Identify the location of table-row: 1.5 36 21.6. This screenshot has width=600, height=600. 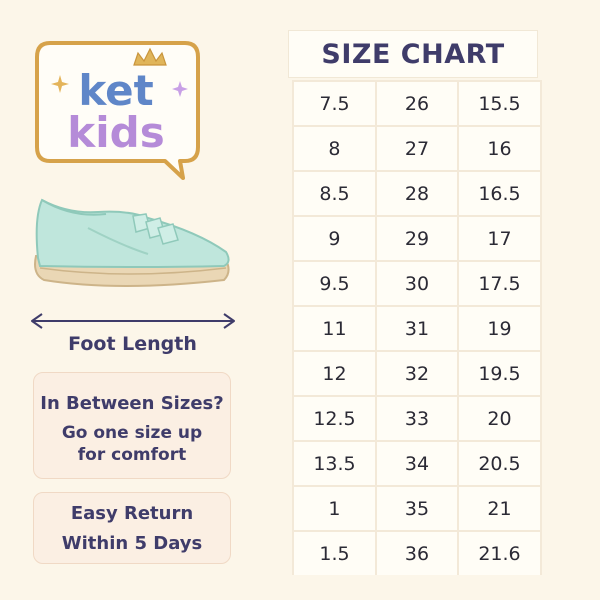
(417, 552).